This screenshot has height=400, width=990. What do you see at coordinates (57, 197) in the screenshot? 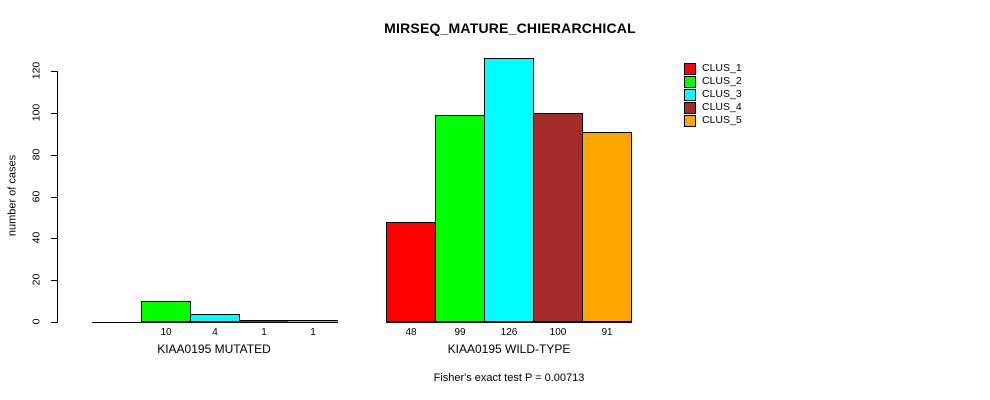
I see `y-axis-line` at bounding box center [57, 197].